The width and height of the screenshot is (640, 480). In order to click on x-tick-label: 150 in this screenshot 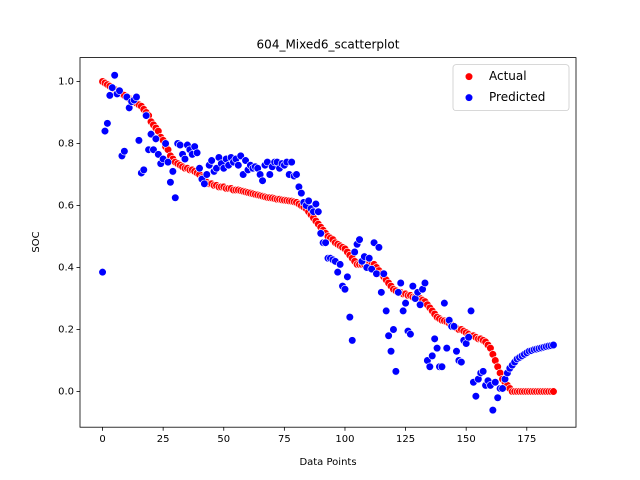, I will do `click(466, 439)`.